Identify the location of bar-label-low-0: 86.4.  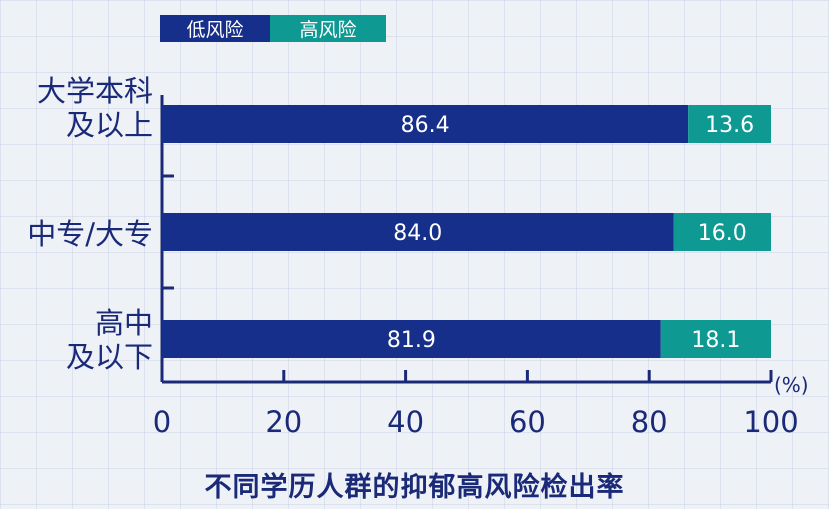
(425, 125).